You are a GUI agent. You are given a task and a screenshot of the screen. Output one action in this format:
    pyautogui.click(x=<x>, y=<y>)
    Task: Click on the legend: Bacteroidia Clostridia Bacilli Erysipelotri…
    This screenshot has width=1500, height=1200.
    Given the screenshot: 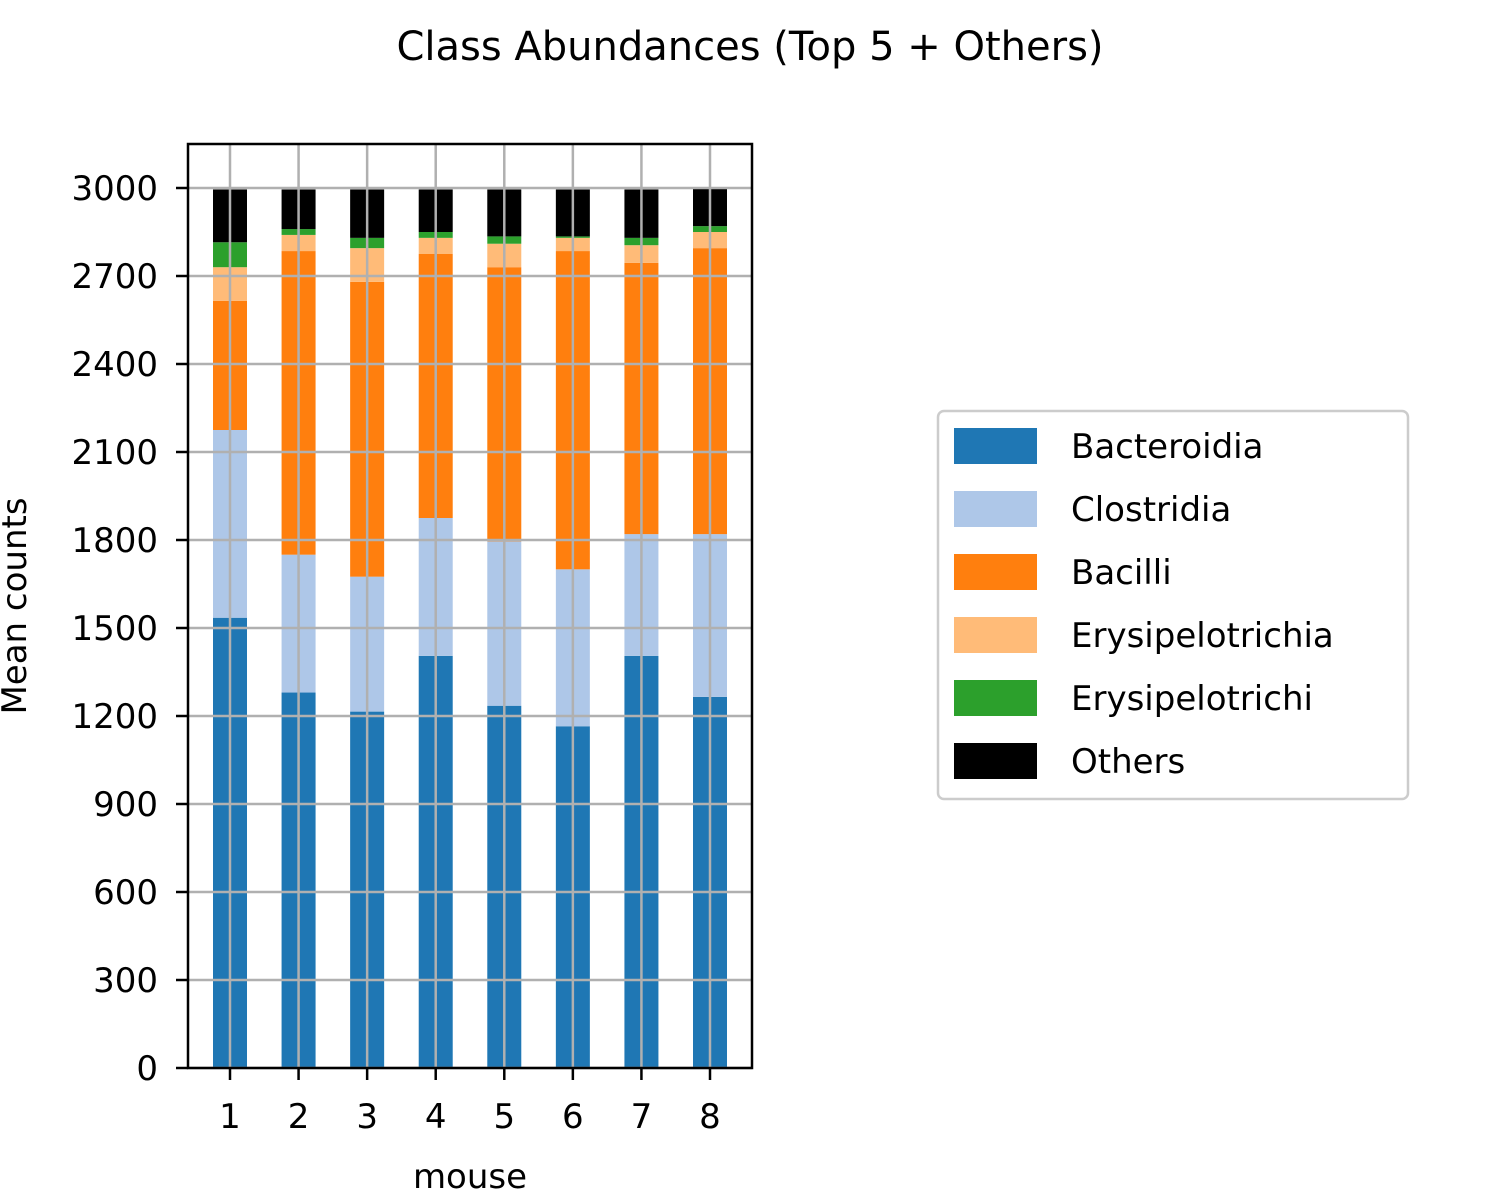 What is the action you would take?
    pyautogui.click(x=1173, y=605)
    